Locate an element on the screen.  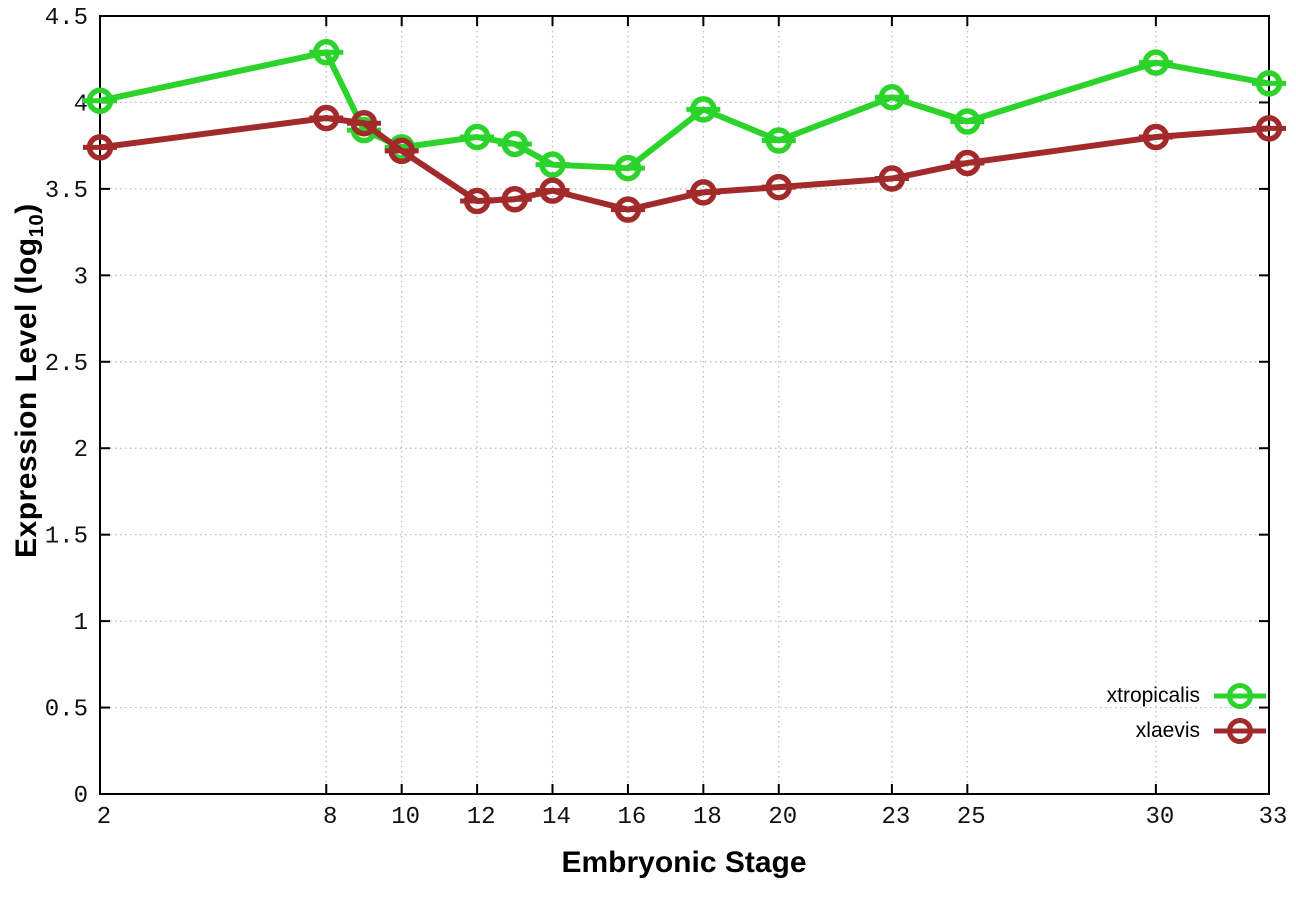
y-axis-title-text: Expression Level (log is located at coordinates (26, 397).